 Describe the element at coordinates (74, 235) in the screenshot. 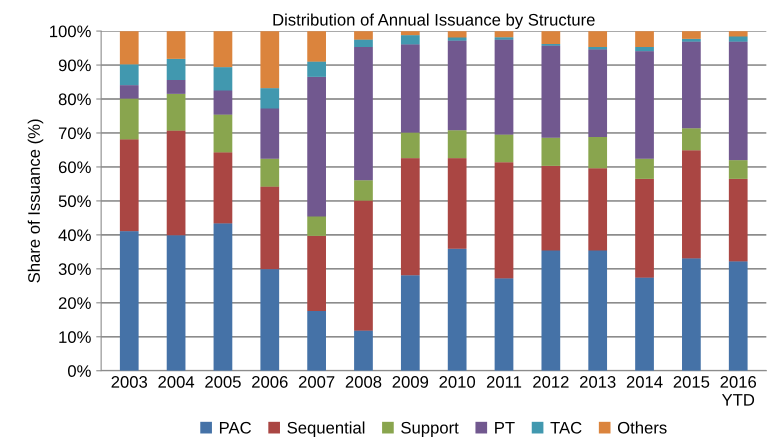

I see `y-tick-label: 40%` at that location.